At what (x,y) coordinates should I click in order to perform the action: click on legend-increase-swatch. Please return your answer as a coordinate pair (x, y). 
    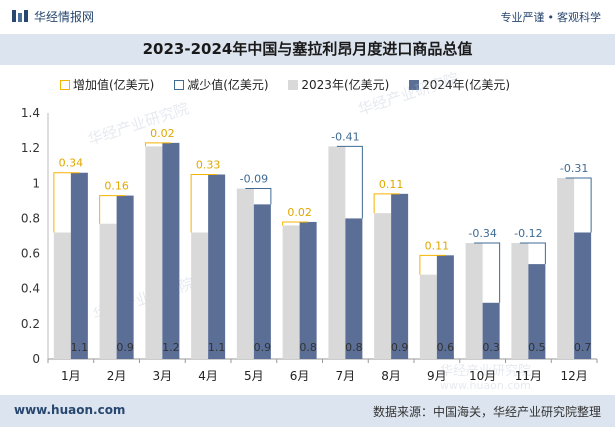
    Looking at the image, I should click on (65, 85).